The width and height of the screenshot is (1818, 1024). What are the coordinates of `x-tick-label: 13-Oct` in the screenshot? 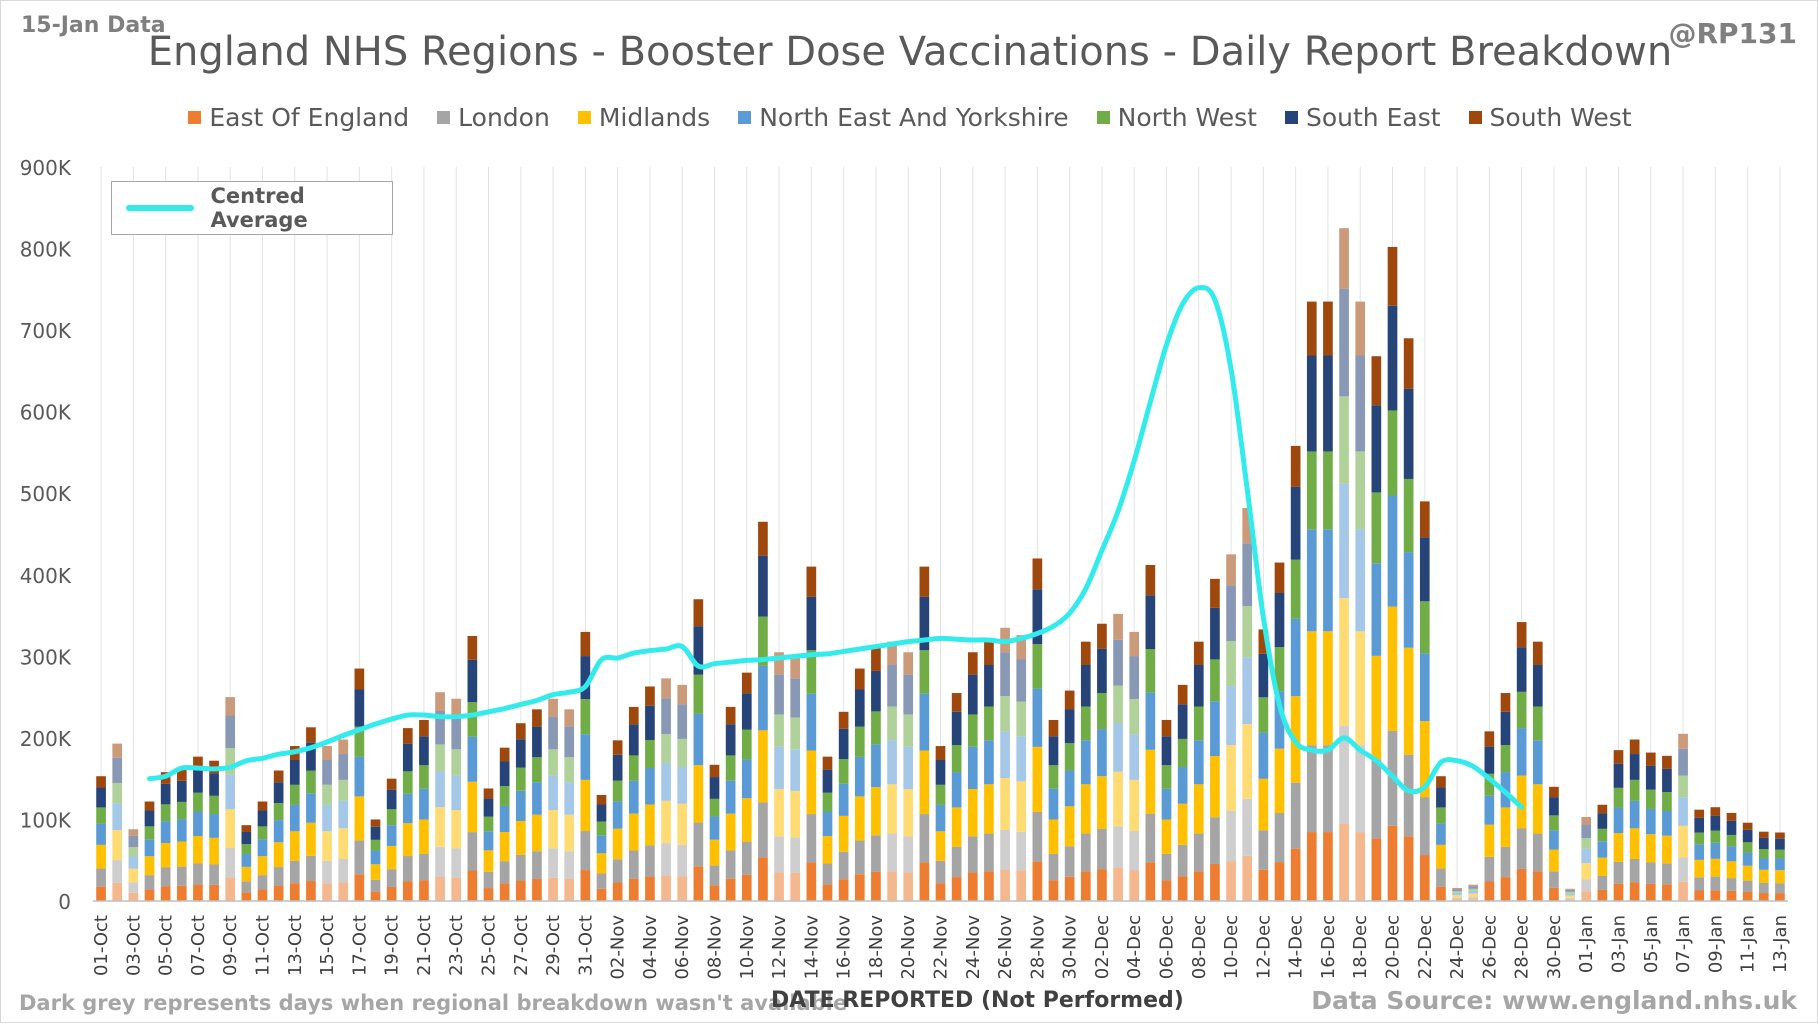 It's located at (295, 945).